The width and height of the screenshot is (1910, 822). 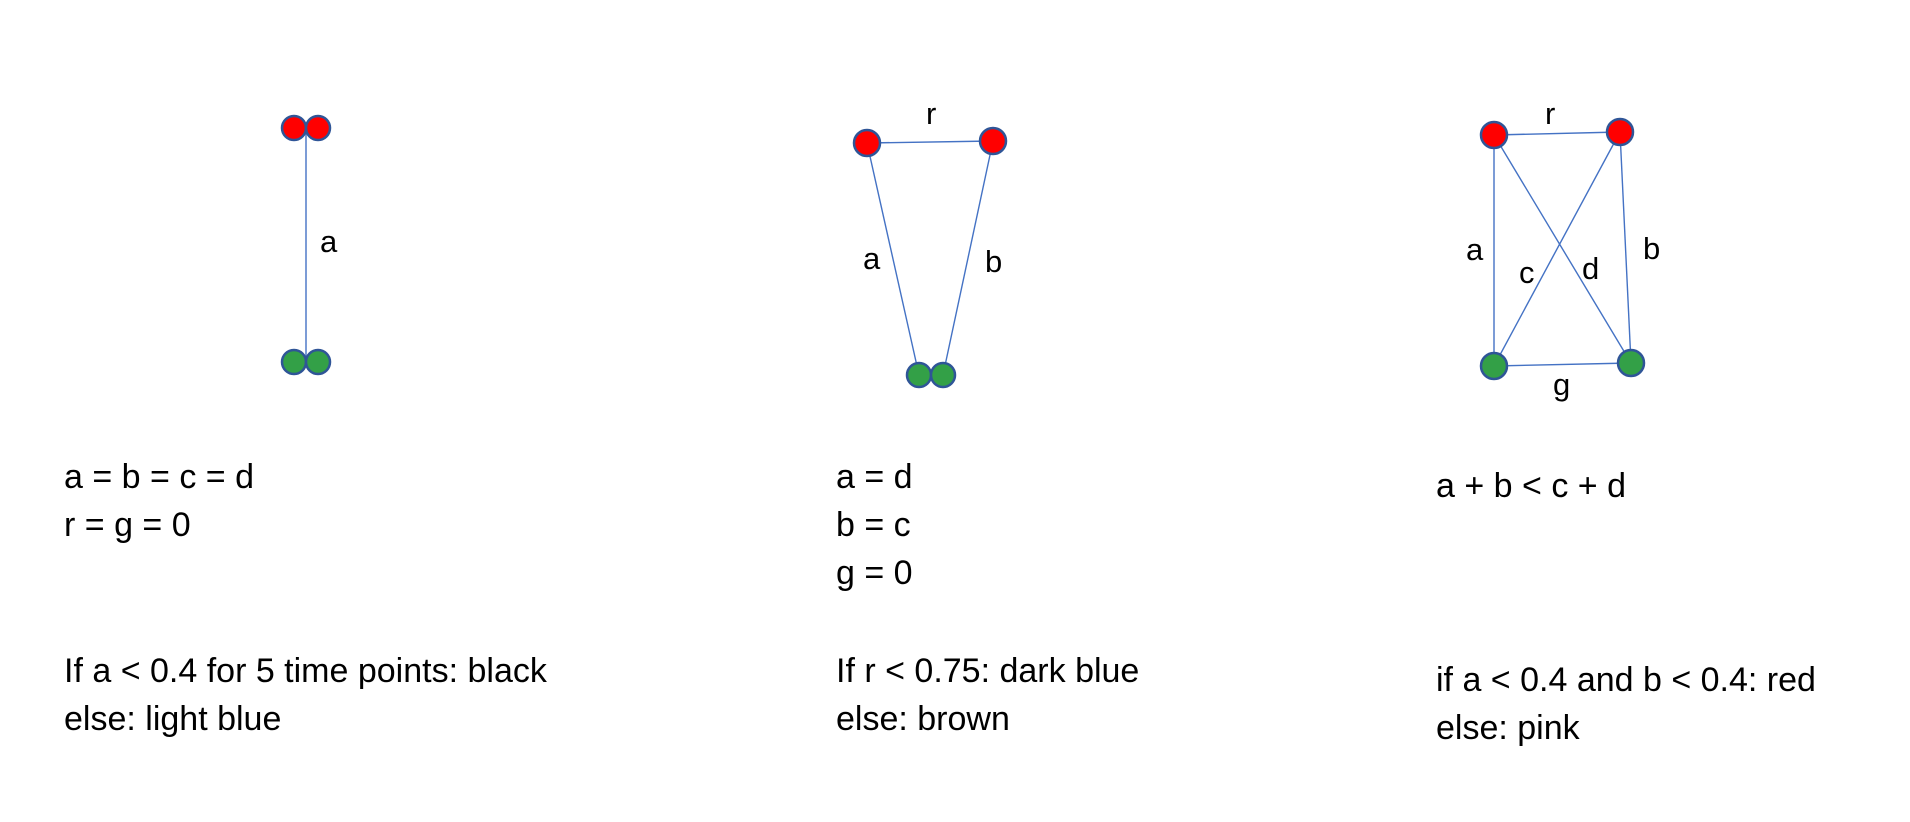 I want to click on condition-line: a = d, so click(x=874, y=477).